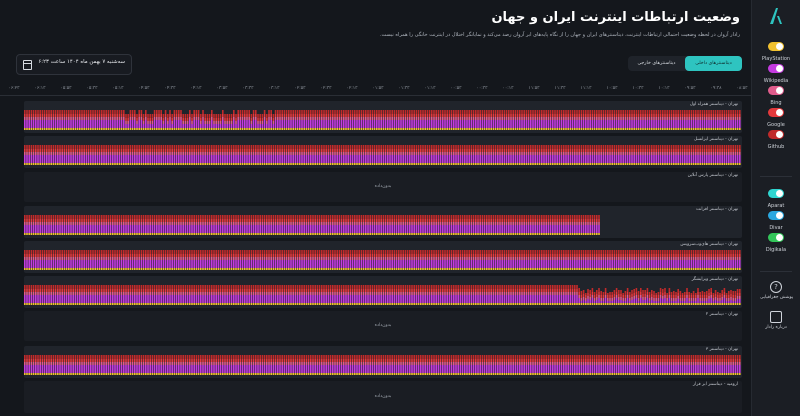  What do you see at coordinates (74, 64) in the screenshot?
I see `date-picker: سه‌شنبه ۷ بهمن ماه ۱۴۰۴ ساعت ۶:۲۳` at bounding box center [74, 64].